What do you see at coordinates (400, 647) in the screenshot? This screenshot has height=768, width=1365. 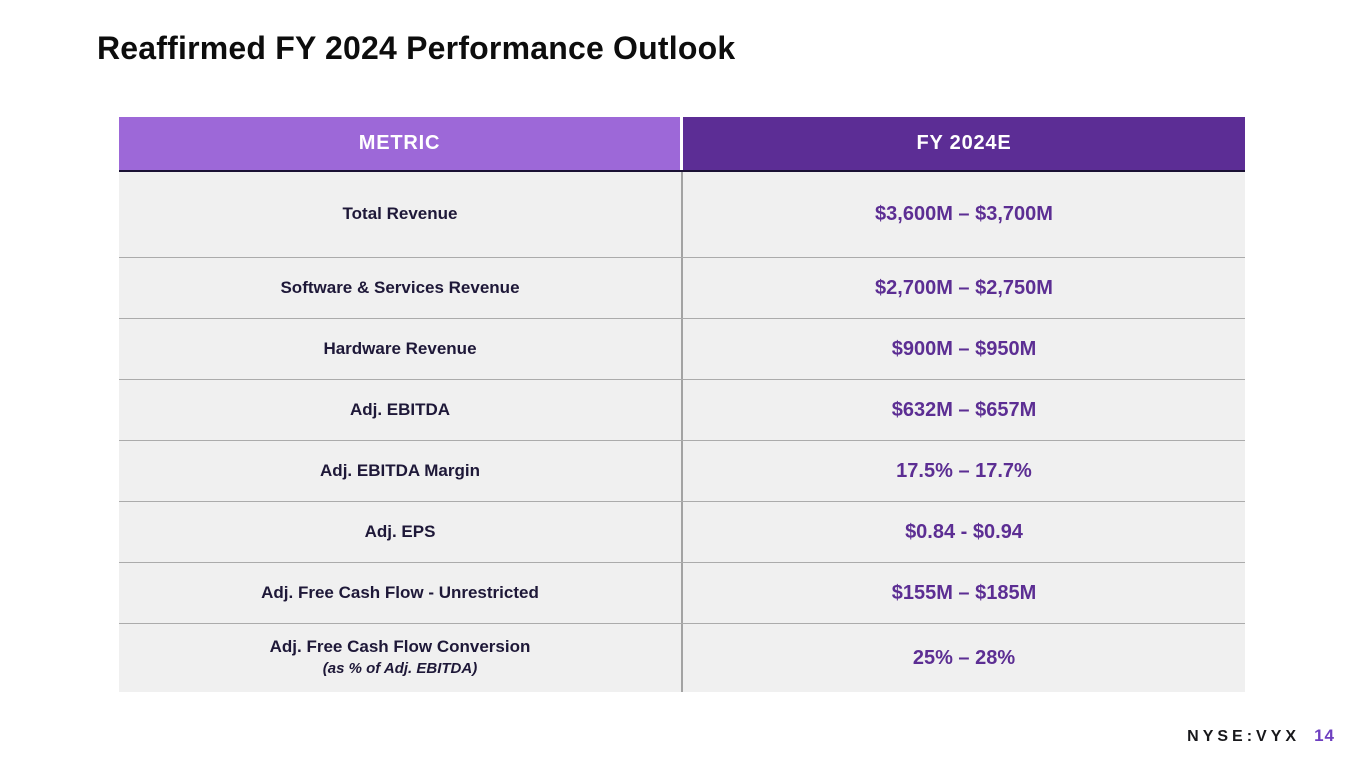 I see `metric-label: Adj. Free Cash Flow Conversion` at bounding box center [400, 647].